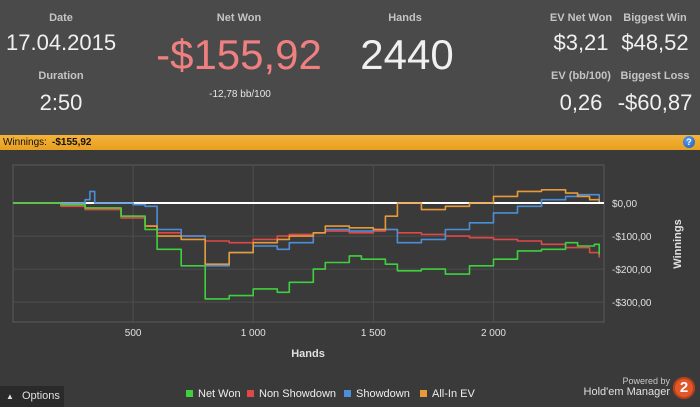  Describe the element at coordinates (581, 42) in the screenshot. I see `ev-net-won-value: $3,21` at that location.